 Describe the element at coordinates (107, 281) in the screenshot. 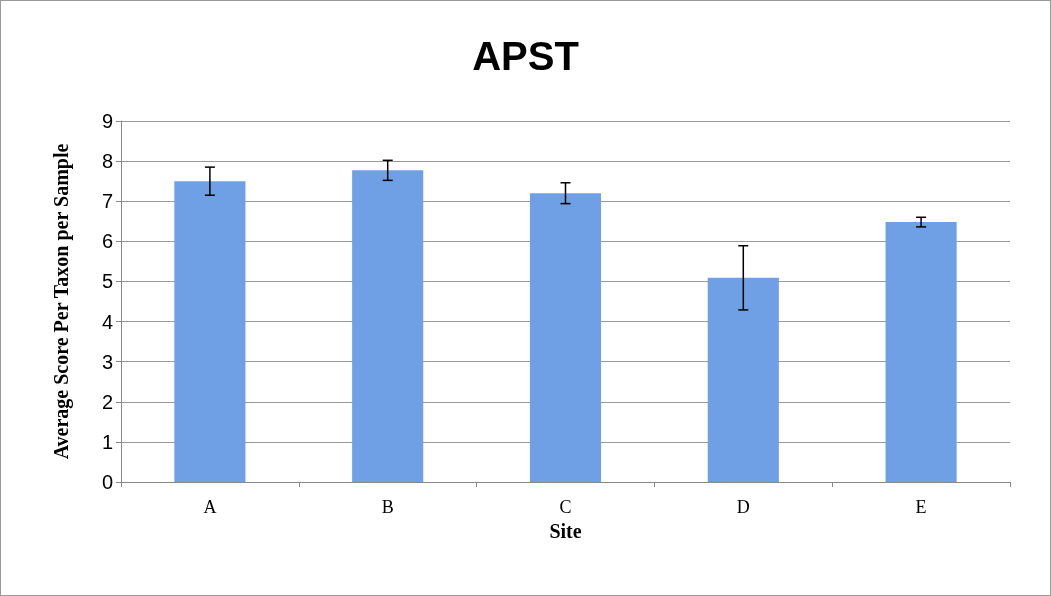

I see `y-tick-label: 5` at that location.